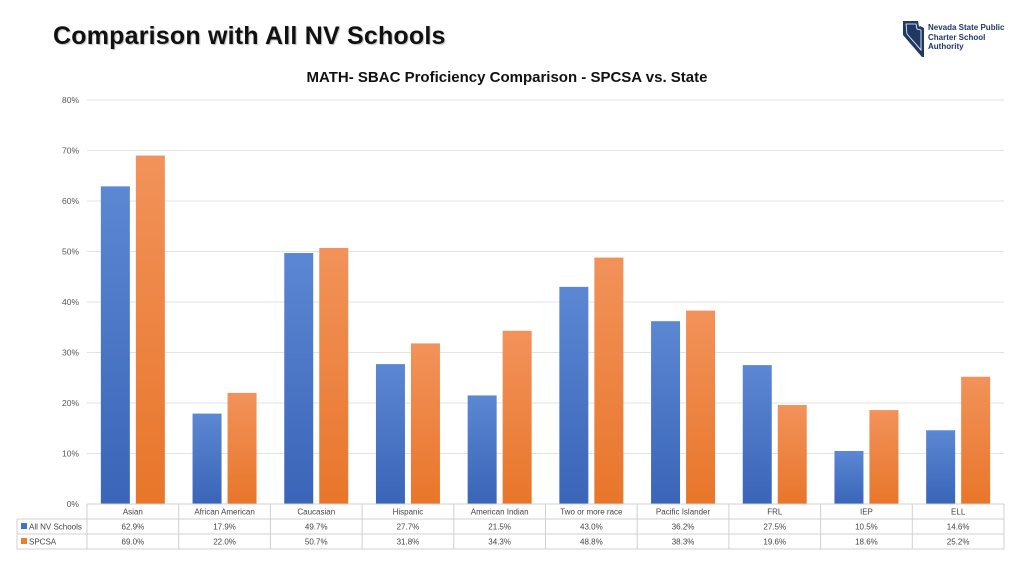 The height and width of the screenshot is (576, 1024). What do you see at coordinates (946, 46) in the screenshot?
I see `logo-line-3: Authority` at bounding box center [946, 46].